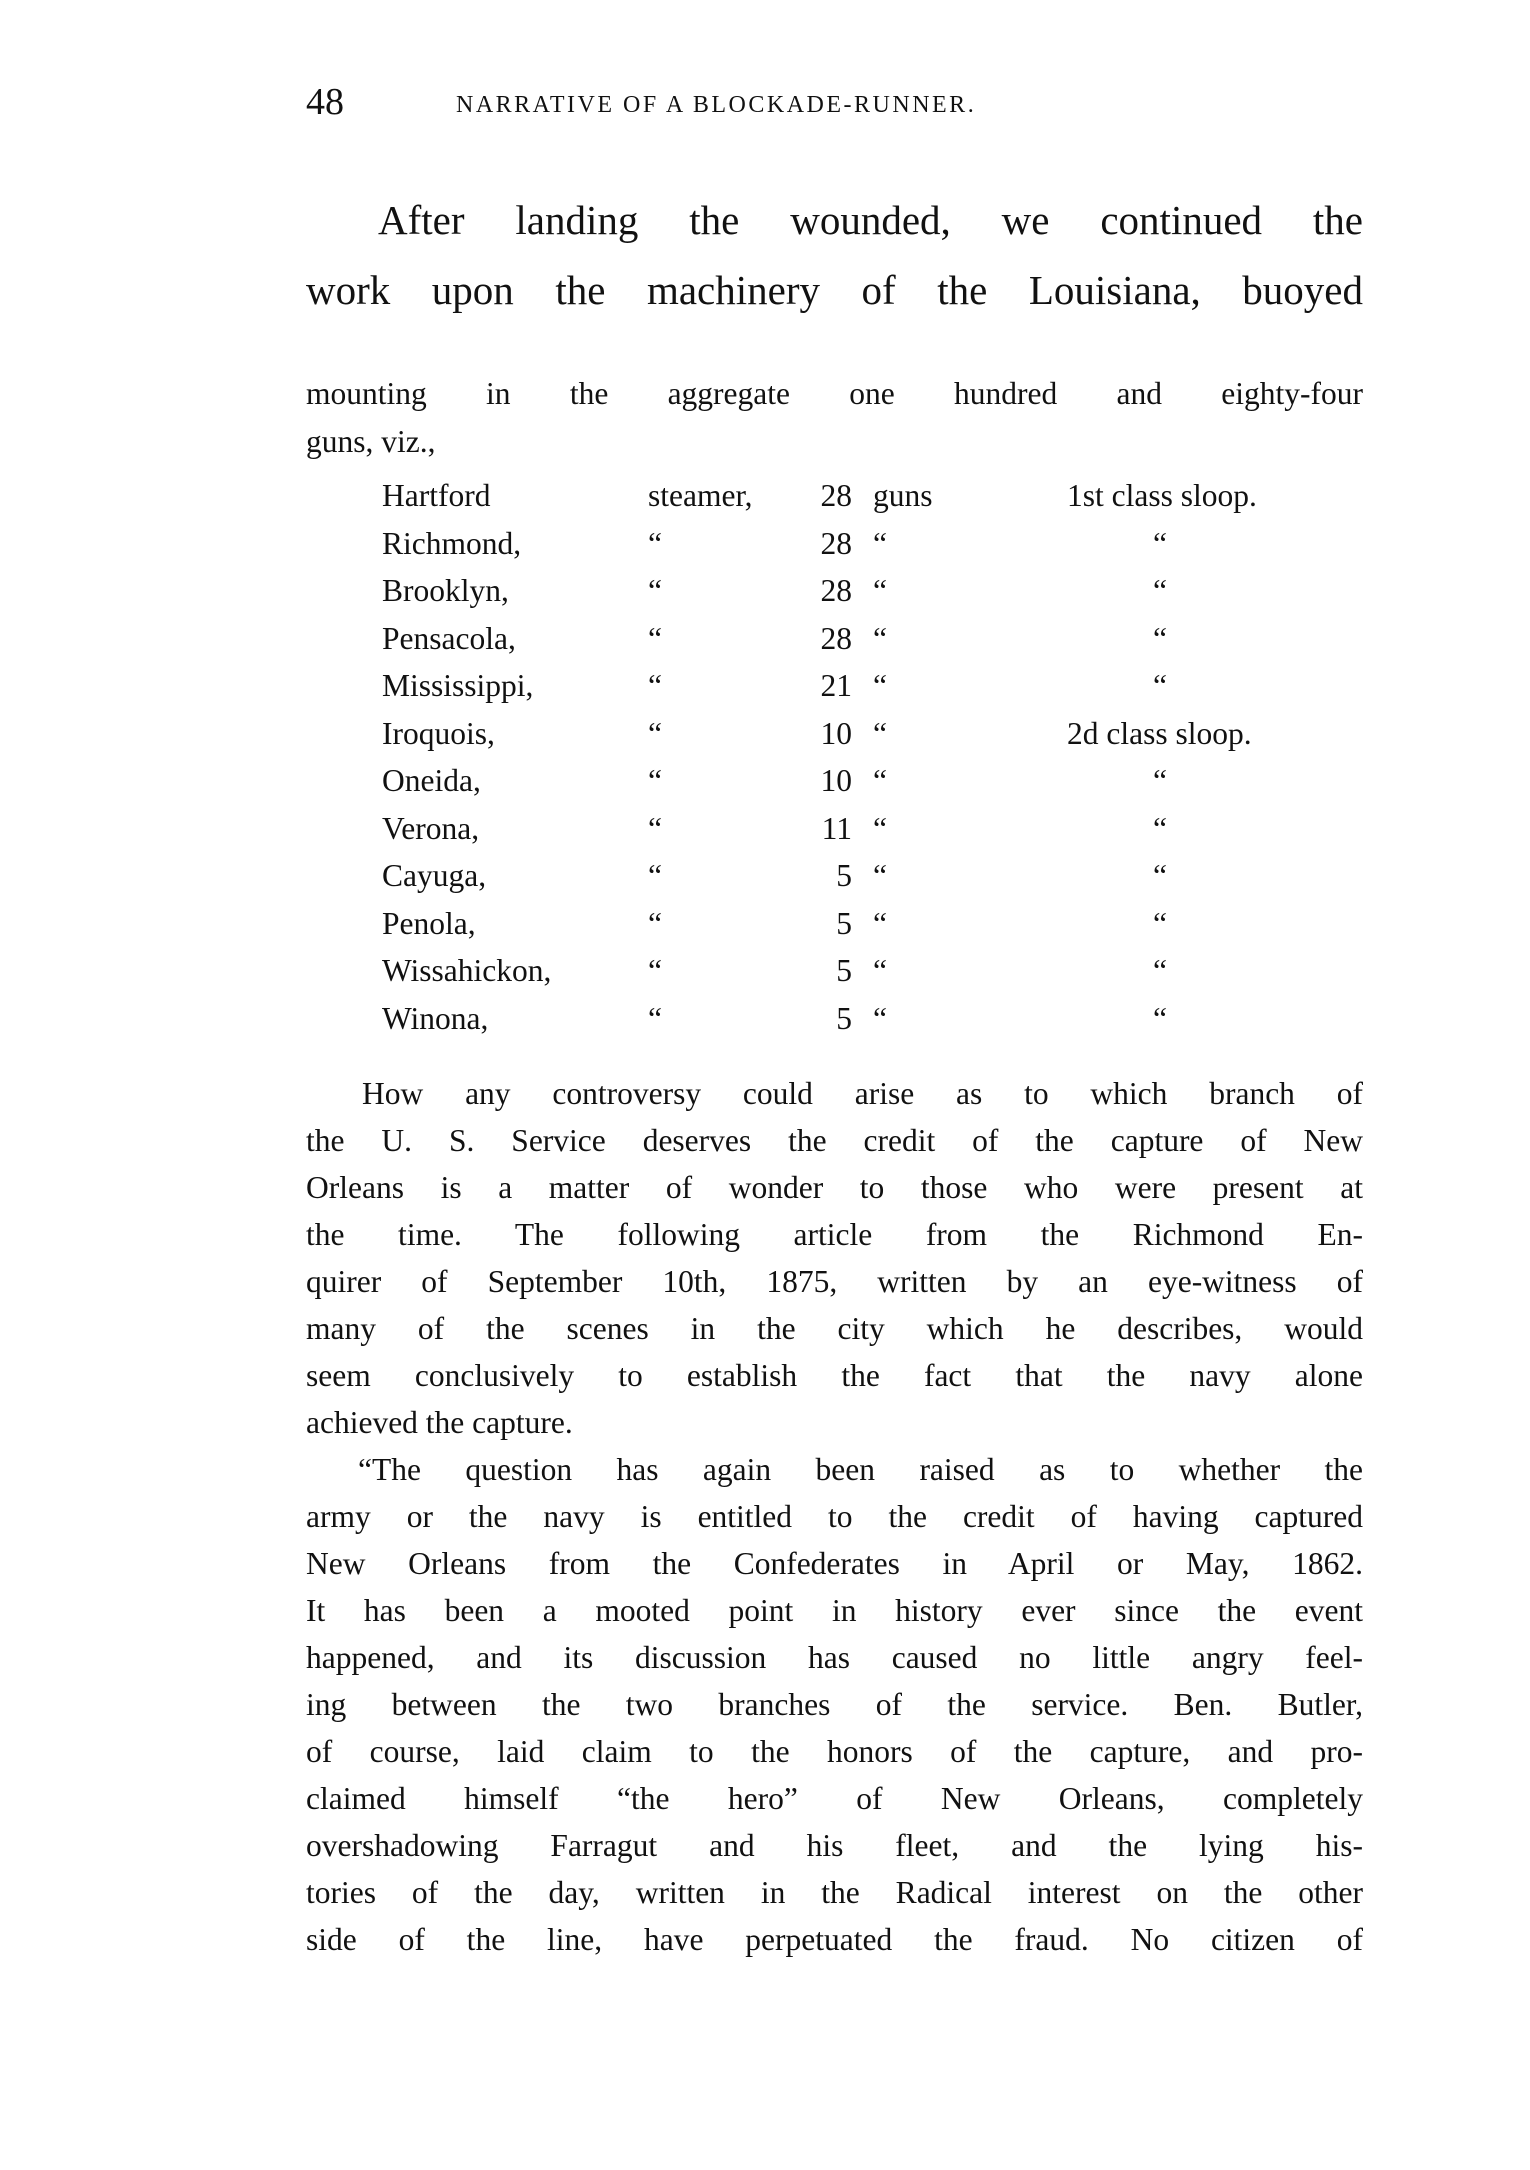  What do you see at coordinates (431, 828) in the screenshot?
I see `ship-name: Verona,` at bounding box center [431, 828].